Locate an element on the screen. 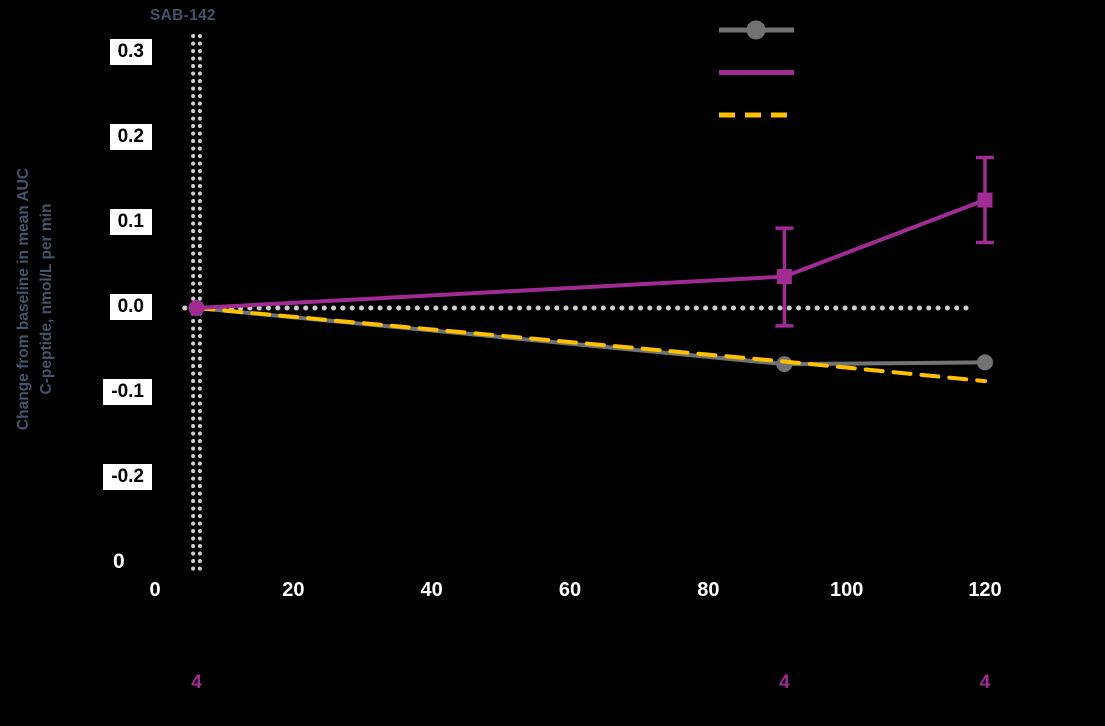 The width and height of the screenshot is (1105, 726). y-tick-label: 0.0 is located at coordinates (130, 307).